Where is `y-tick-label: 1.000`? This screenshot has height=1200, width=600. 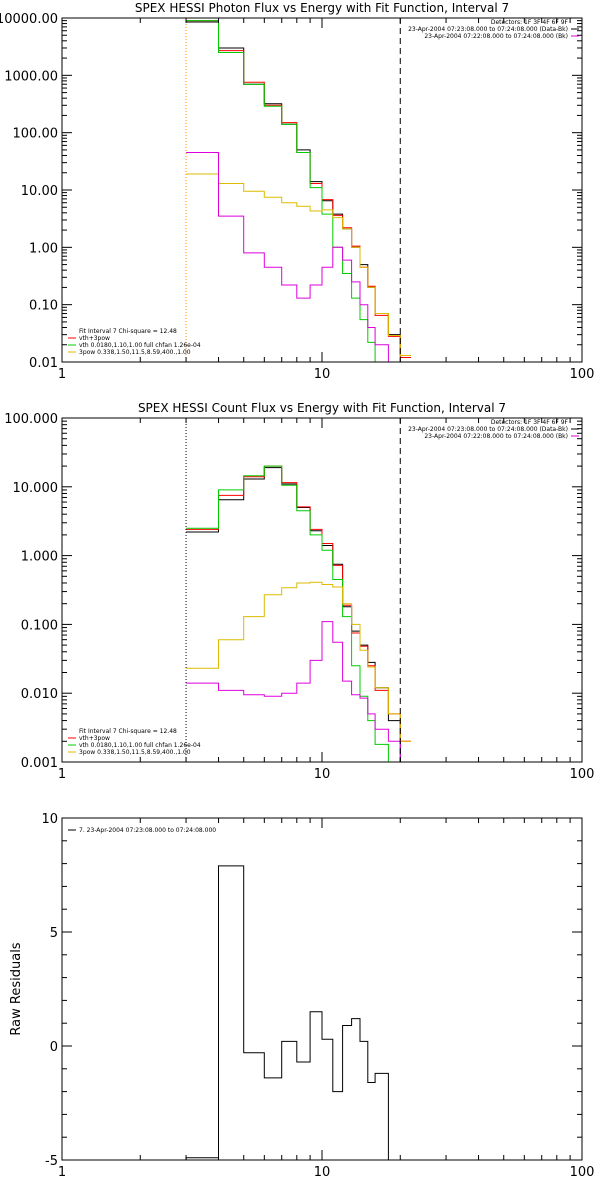
y-tick-label: 1.000 is located at coordinates (39, 557).